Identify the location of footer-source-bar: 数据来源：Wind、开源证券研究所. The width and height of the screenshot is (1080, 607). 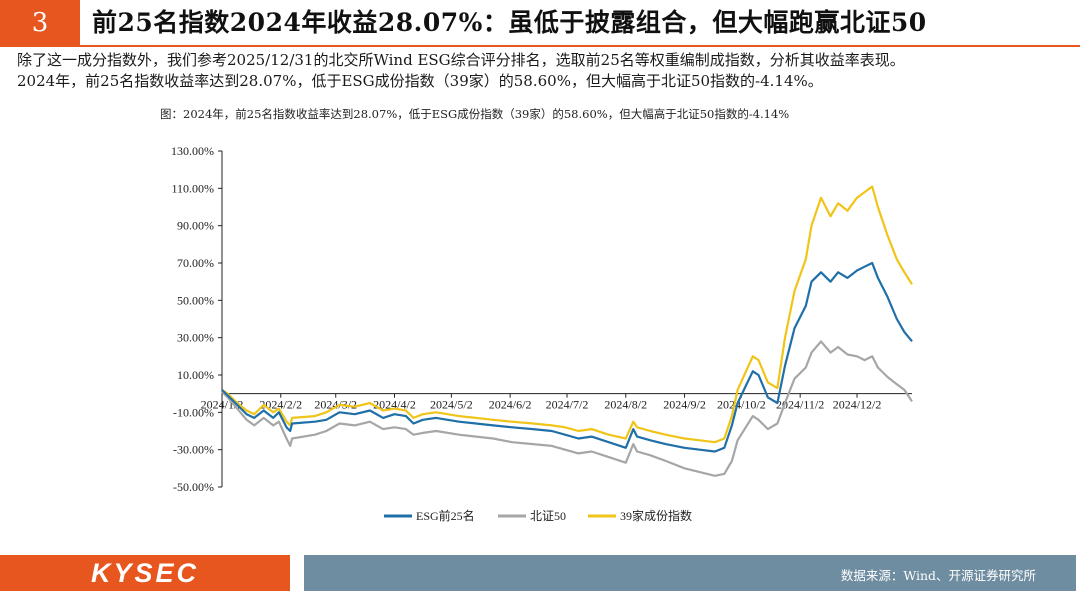
(690, 573).